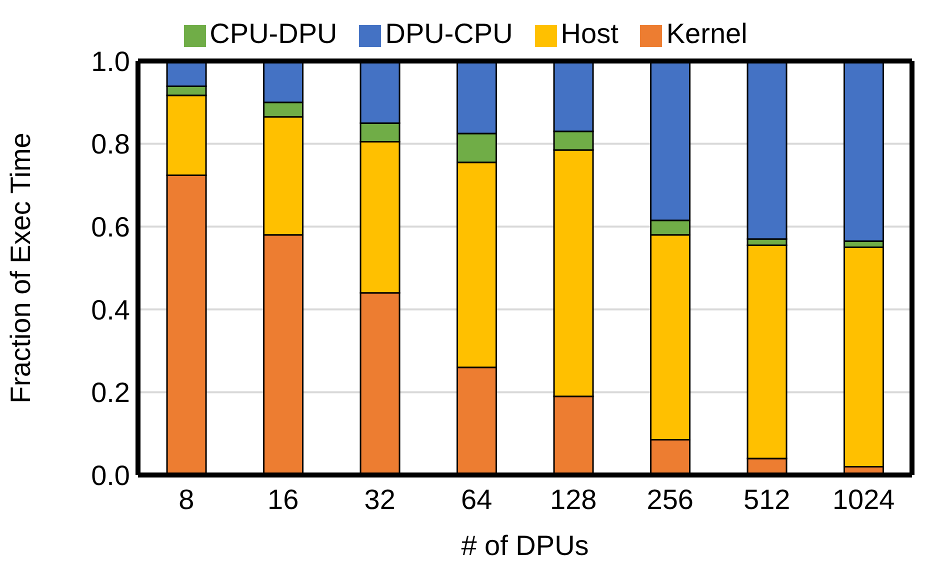 Image resolution: width=931 pixels, height=573 pixels. What do you see at coordinates (110, 144) in the screenshot?
I see `y-tick-label: 0.8` at bounding box center [110, 144].